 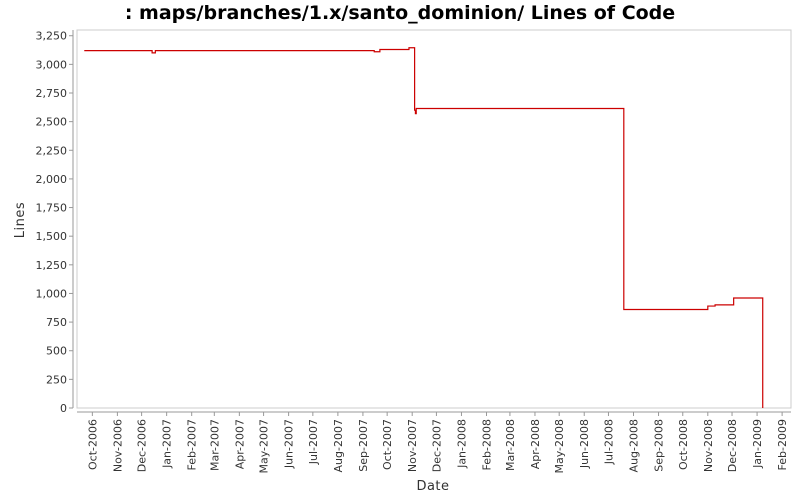 I want to click on y-tick-label: 2,500, so click(x=52, y=122).